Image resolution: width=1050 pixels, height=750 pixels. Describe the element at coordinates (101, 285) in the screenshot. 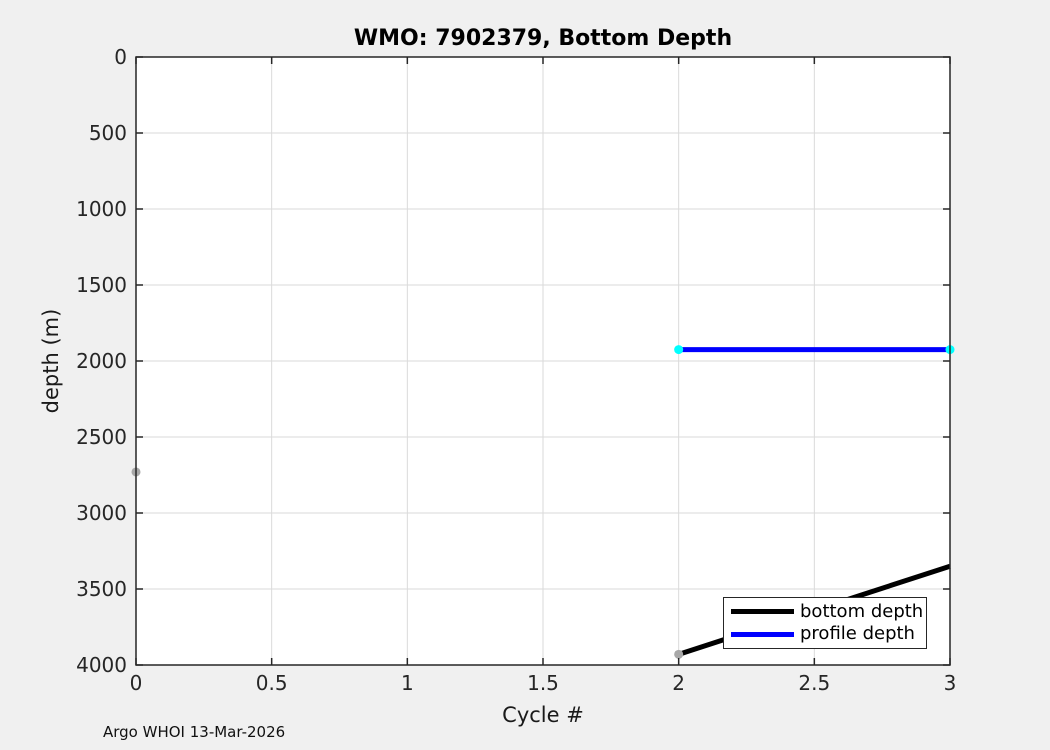

I see `y-tick-label: 1500` at that location.